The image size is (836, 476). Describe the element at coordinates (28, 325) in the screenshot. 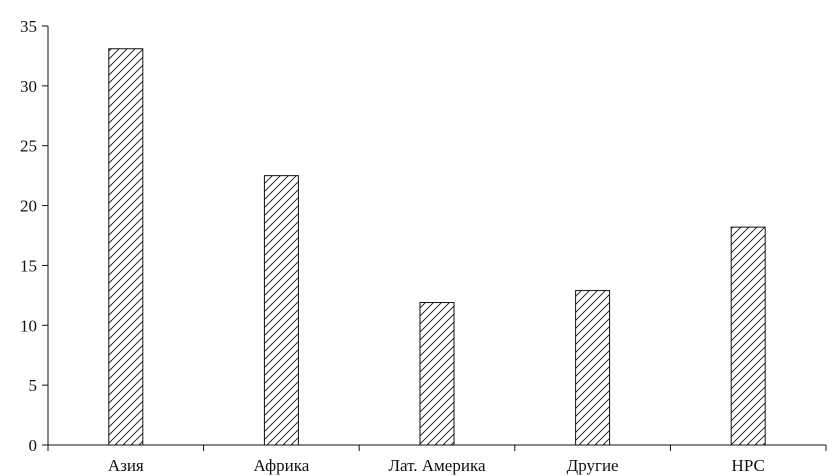

I see `y-tick-label: 10` at that location.